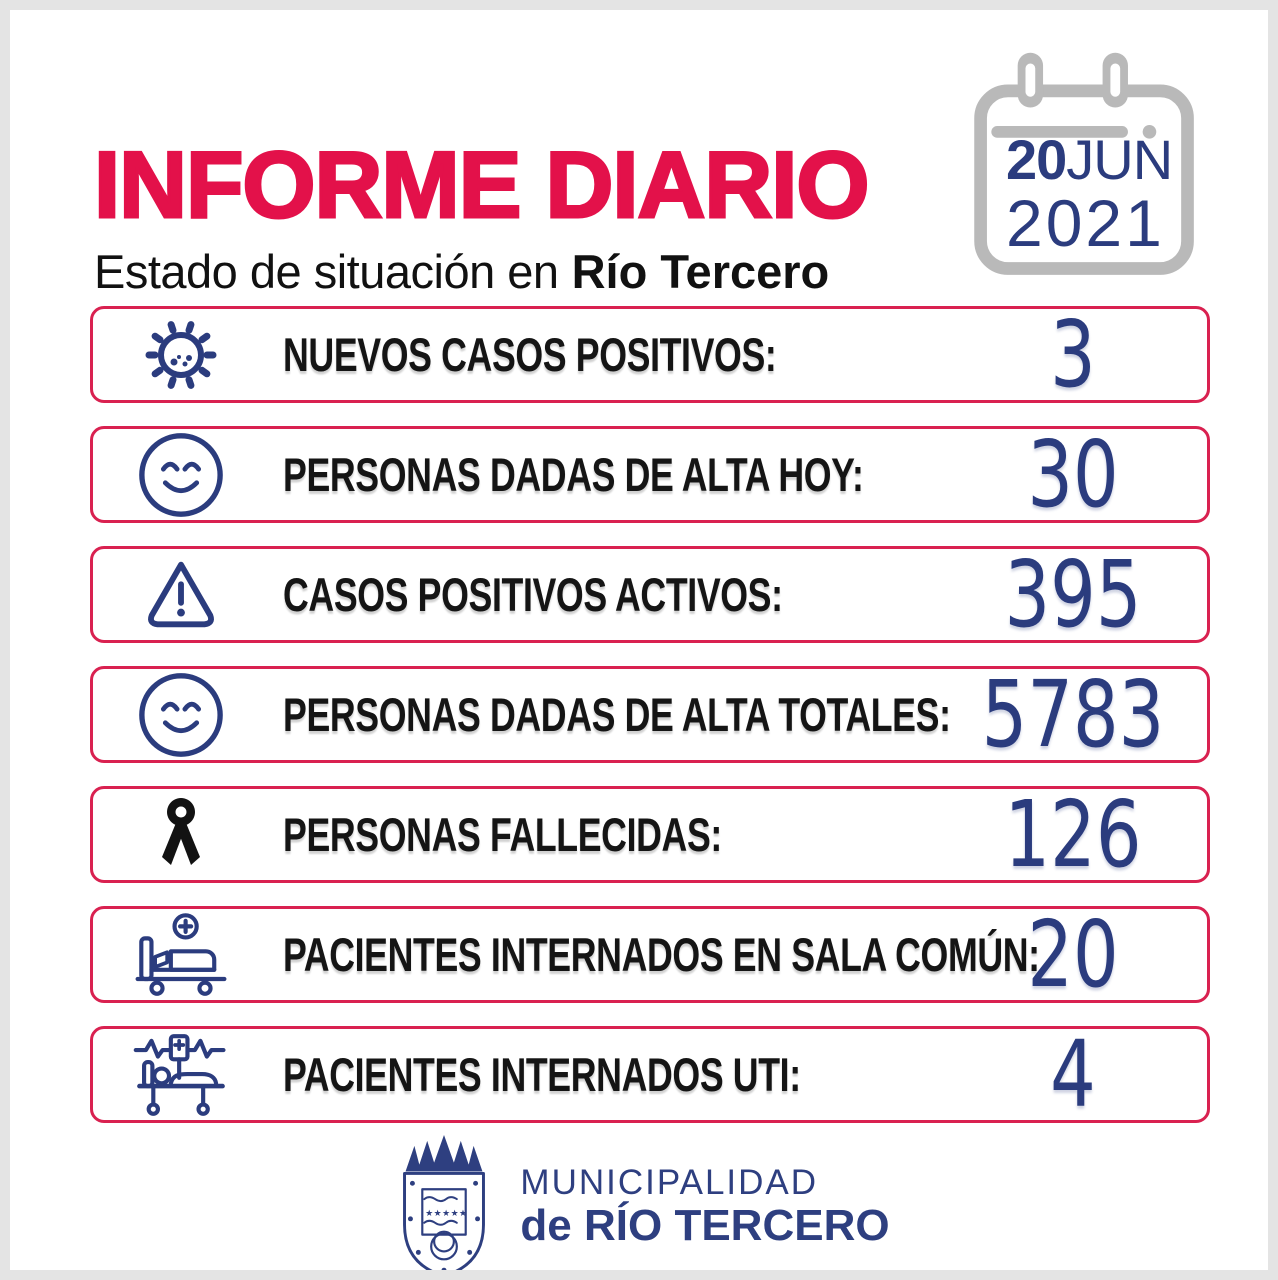 The image size is (1278, 1280). I want to click on stat-row-altas-totales: PERSONAS DADAS DE ALTA TOTALES: 5783, so click(650, 714).